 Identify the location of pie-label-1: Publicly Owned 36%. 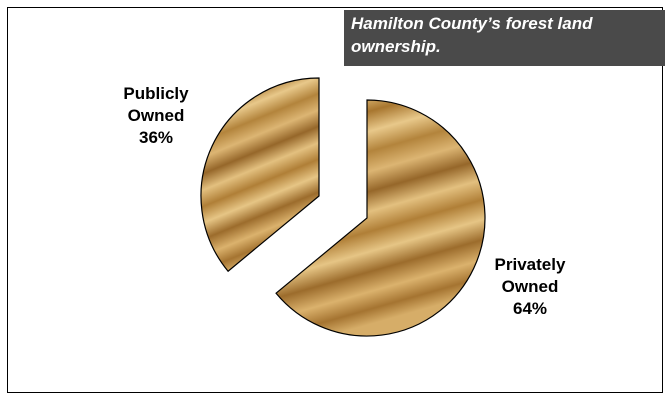
(156, 115).